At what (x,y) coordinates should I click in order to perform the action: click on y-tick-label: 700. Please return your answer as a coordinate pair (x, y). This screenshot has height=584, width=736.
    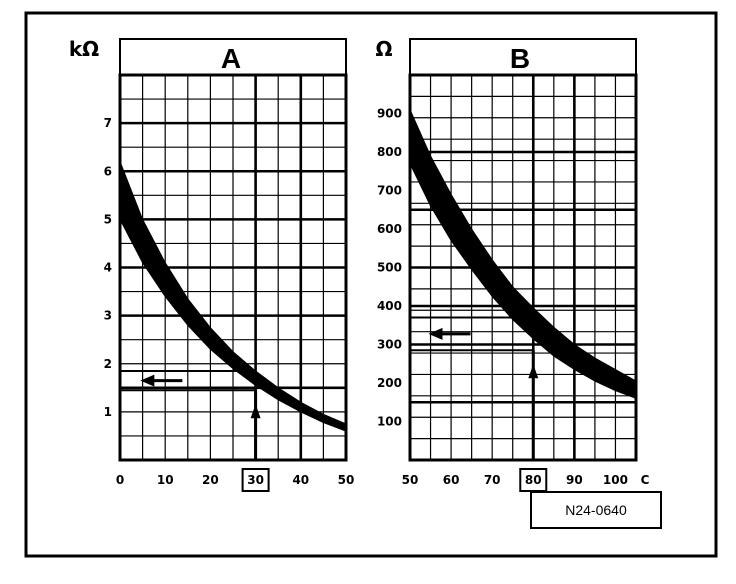
    Looking at the image, I should click on (389, 191).